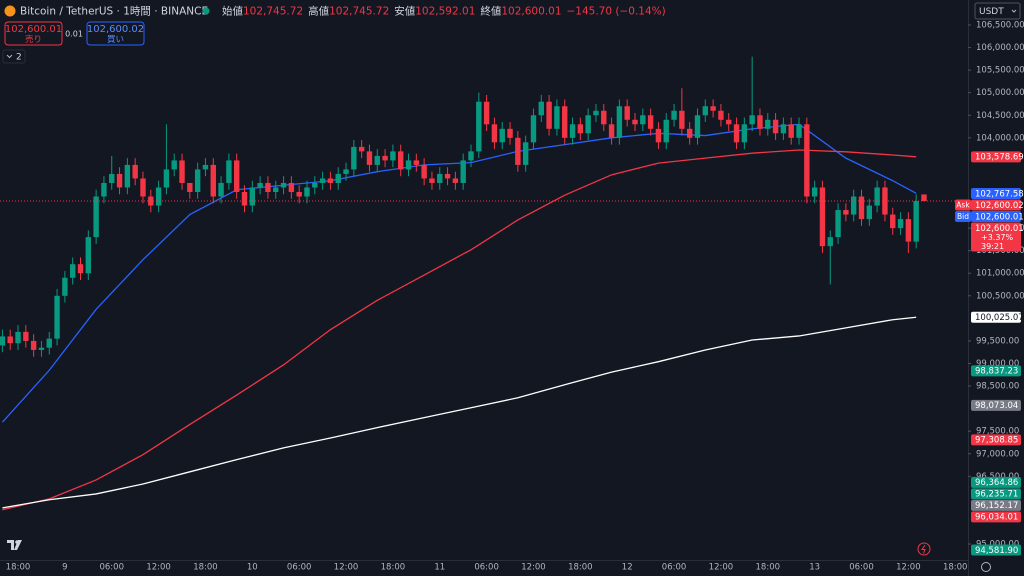  I want to click on alert-bolt, so click(923, 549).